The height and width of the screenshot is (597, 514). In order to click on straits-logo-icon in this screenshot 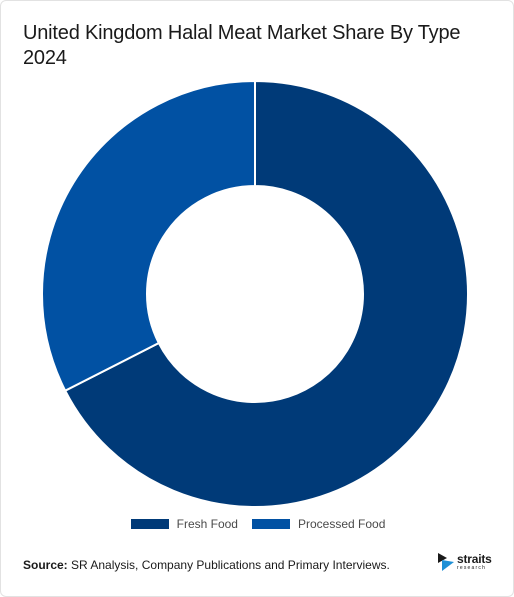, I will do `click(446, 562)`.